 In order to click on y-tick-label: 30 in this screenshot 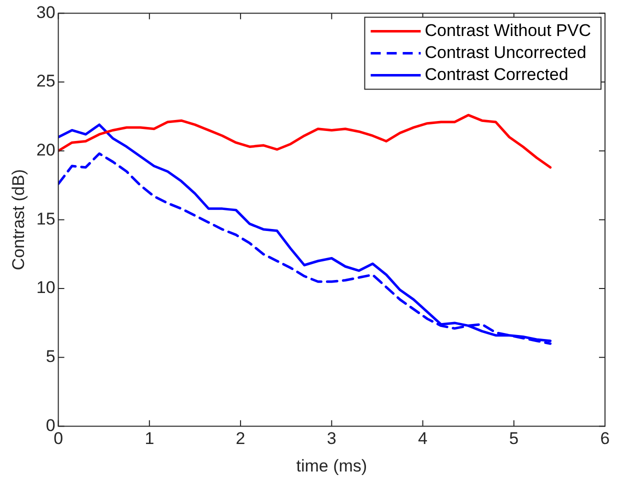, I will do `click(46, 12)`.